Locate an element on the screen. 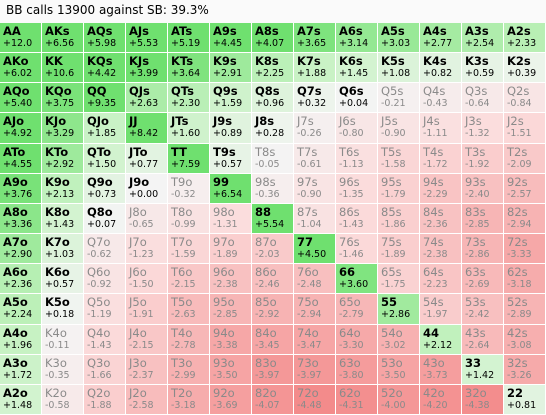 This screenshot has height=415, width=546. hand-cell: J7s -0.26 is located at coordinates (315, 128).